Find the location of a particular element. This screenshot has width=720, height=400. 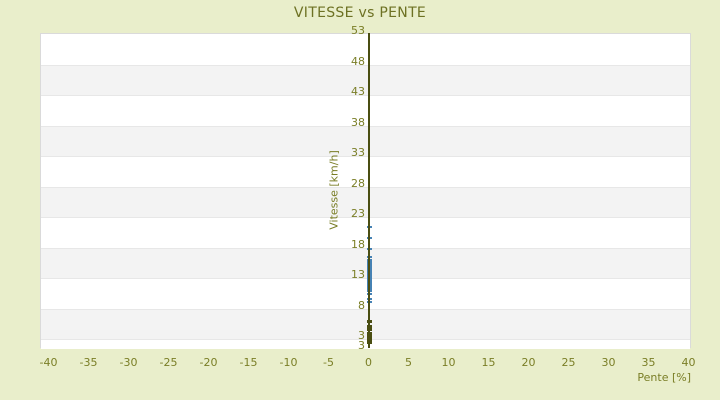

x-tick-label: 0 is located at coordinates (368, 362).